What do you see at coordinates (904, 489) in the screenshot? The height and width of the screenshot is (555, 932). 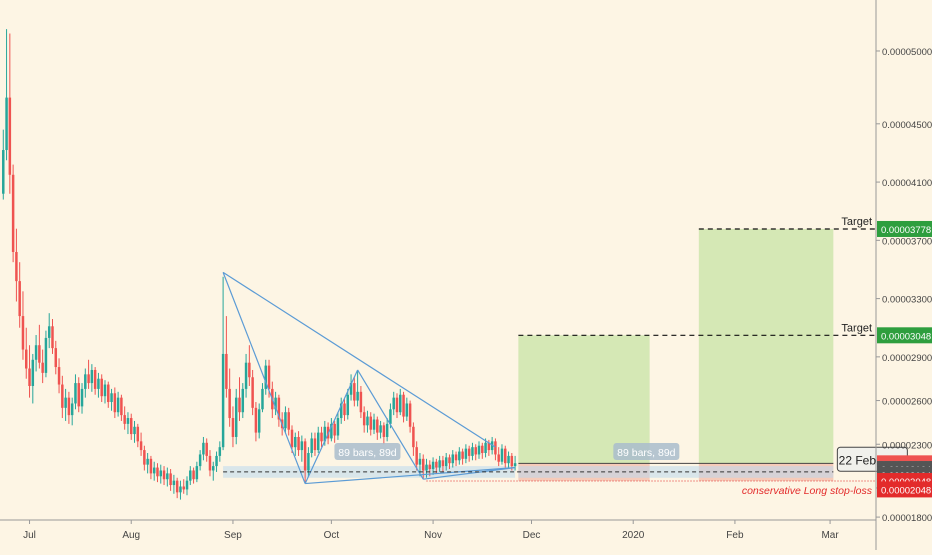 I see `price-axis-label: 0.00002048` at bounding box center [904, 489].